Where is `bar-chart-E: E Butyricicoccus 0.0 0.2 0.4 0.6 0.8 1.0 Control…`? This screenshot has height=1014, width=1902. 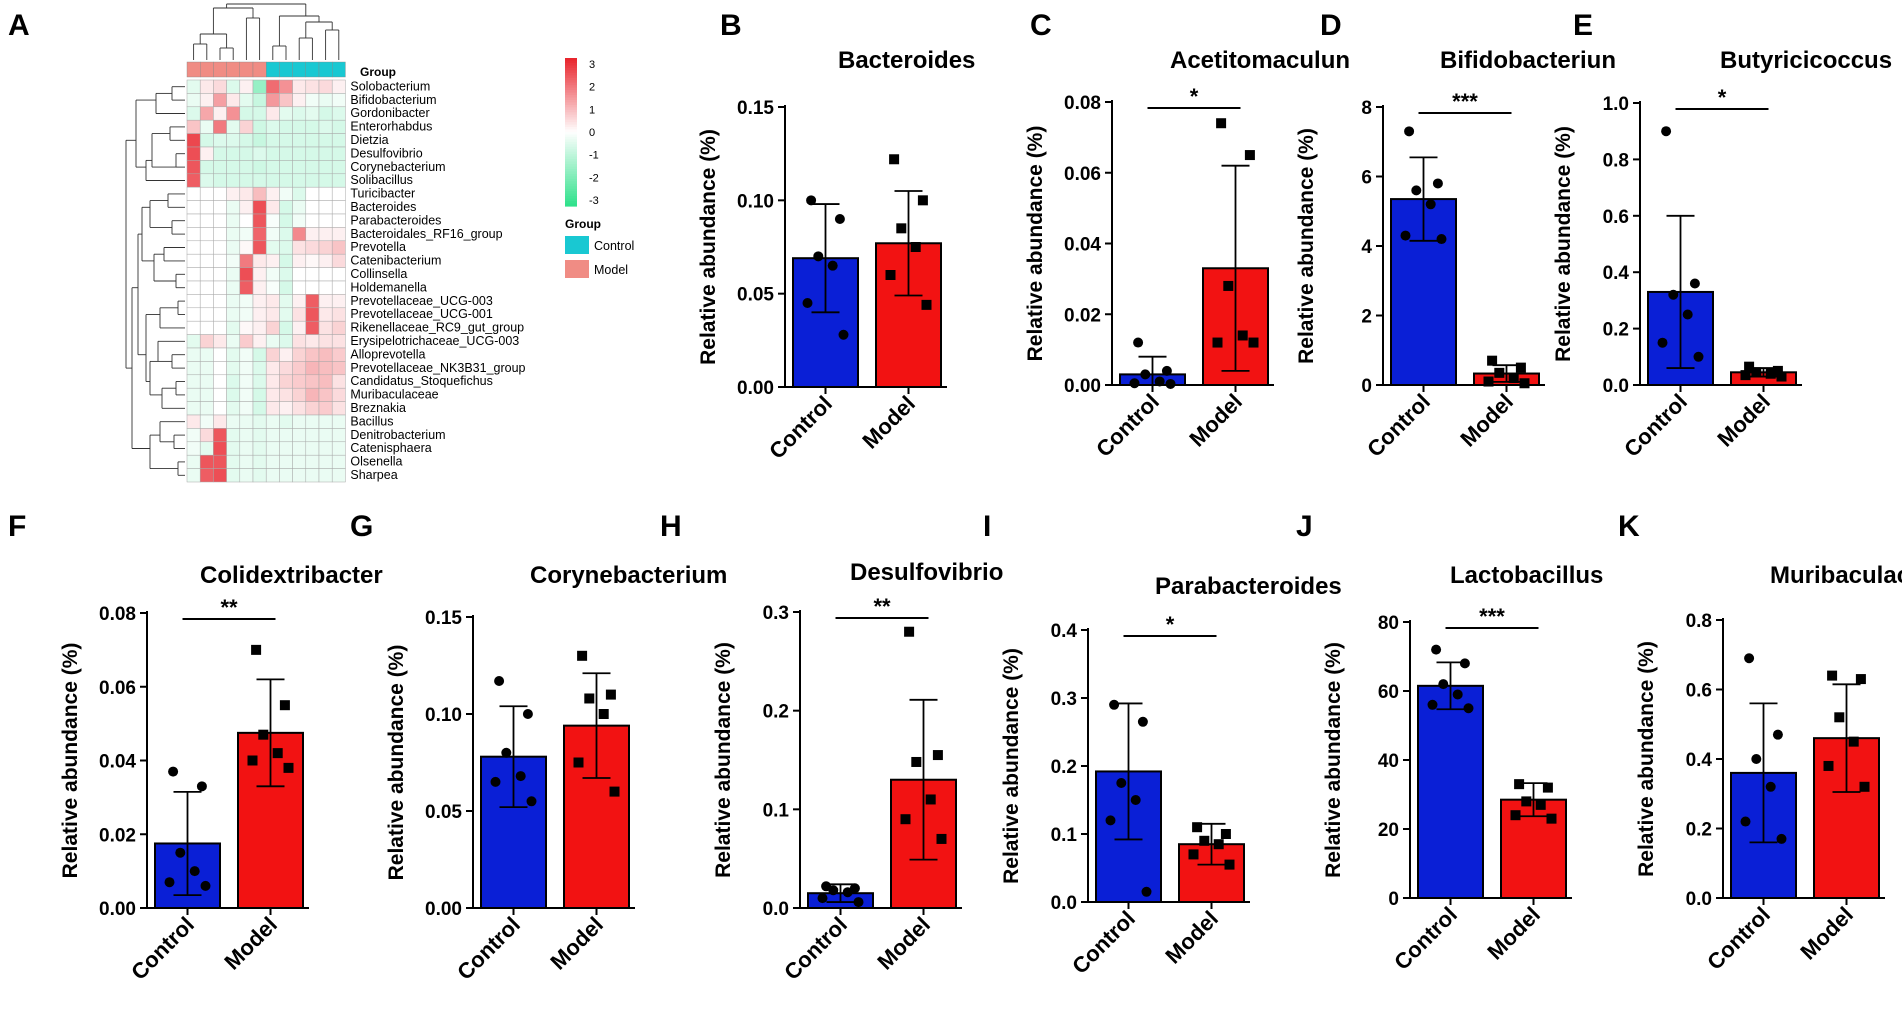
bar-chart-E: E Butyricicoccus 0.0 0.2 0.4 0.6 0.8 1.0 Control… is located at coordinates (1722, 235).